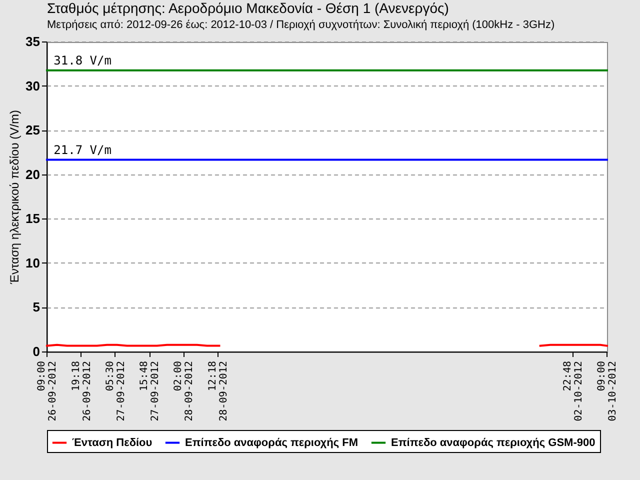 The image size is (640, 480). What do you see at coordinates (115, 391) in the screenshot?
I see `x-tick-label: 05:30 27-09-2012` at bounding box center [115, 391].